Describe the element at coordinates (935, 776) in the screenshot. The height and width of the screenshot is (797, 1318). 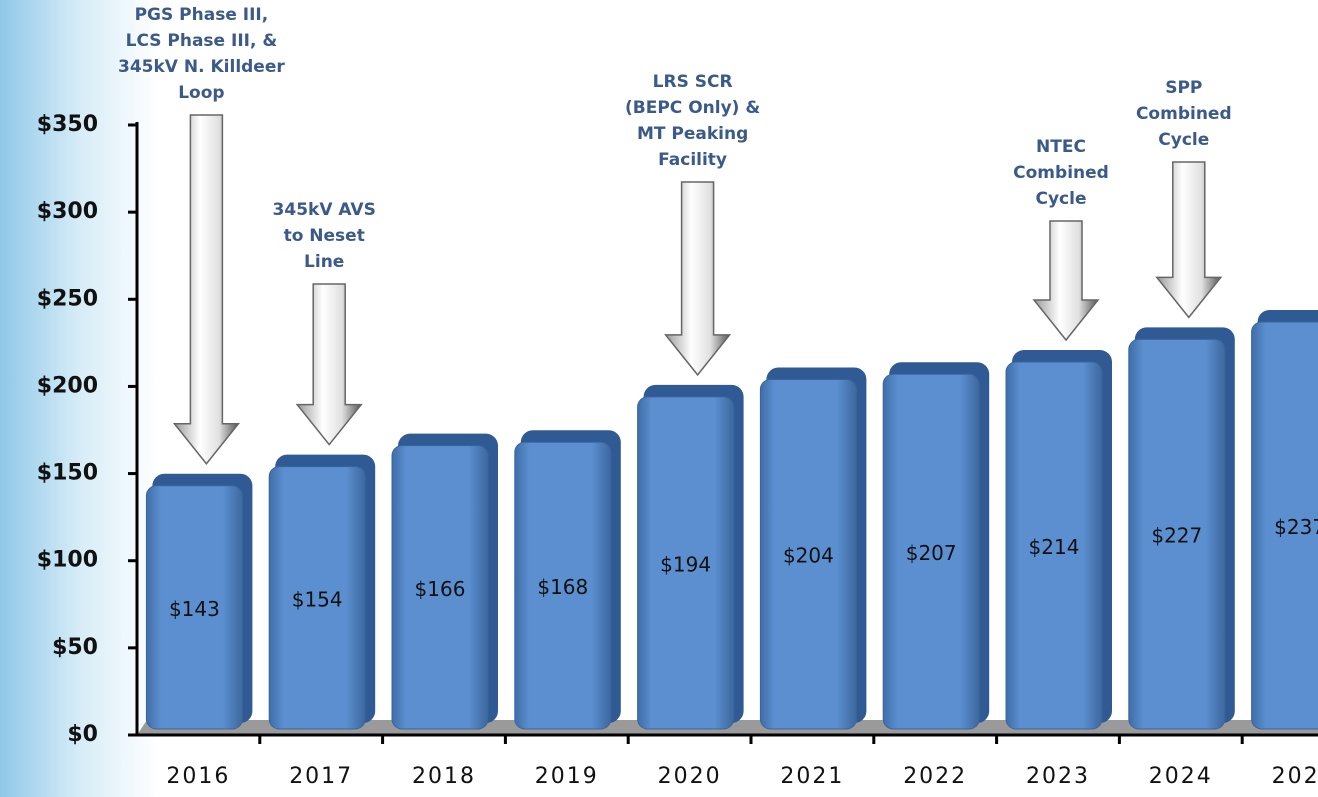
I see `x-tick-label: 2022` at that location.